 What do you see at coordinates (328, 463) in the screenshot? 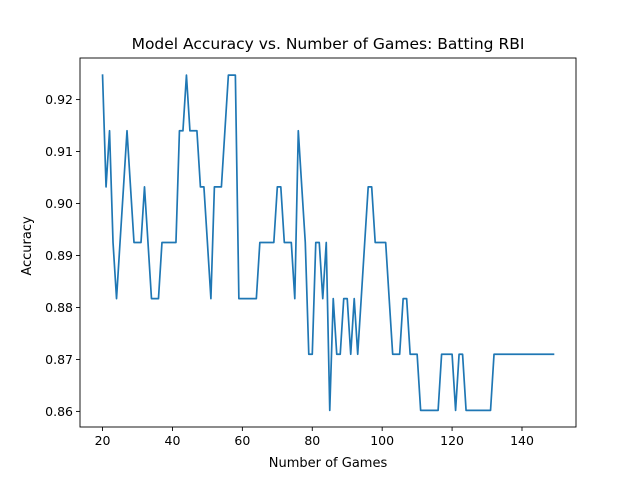
I see `x-axis-label: Number of Games` at bounding box center [328, 463].